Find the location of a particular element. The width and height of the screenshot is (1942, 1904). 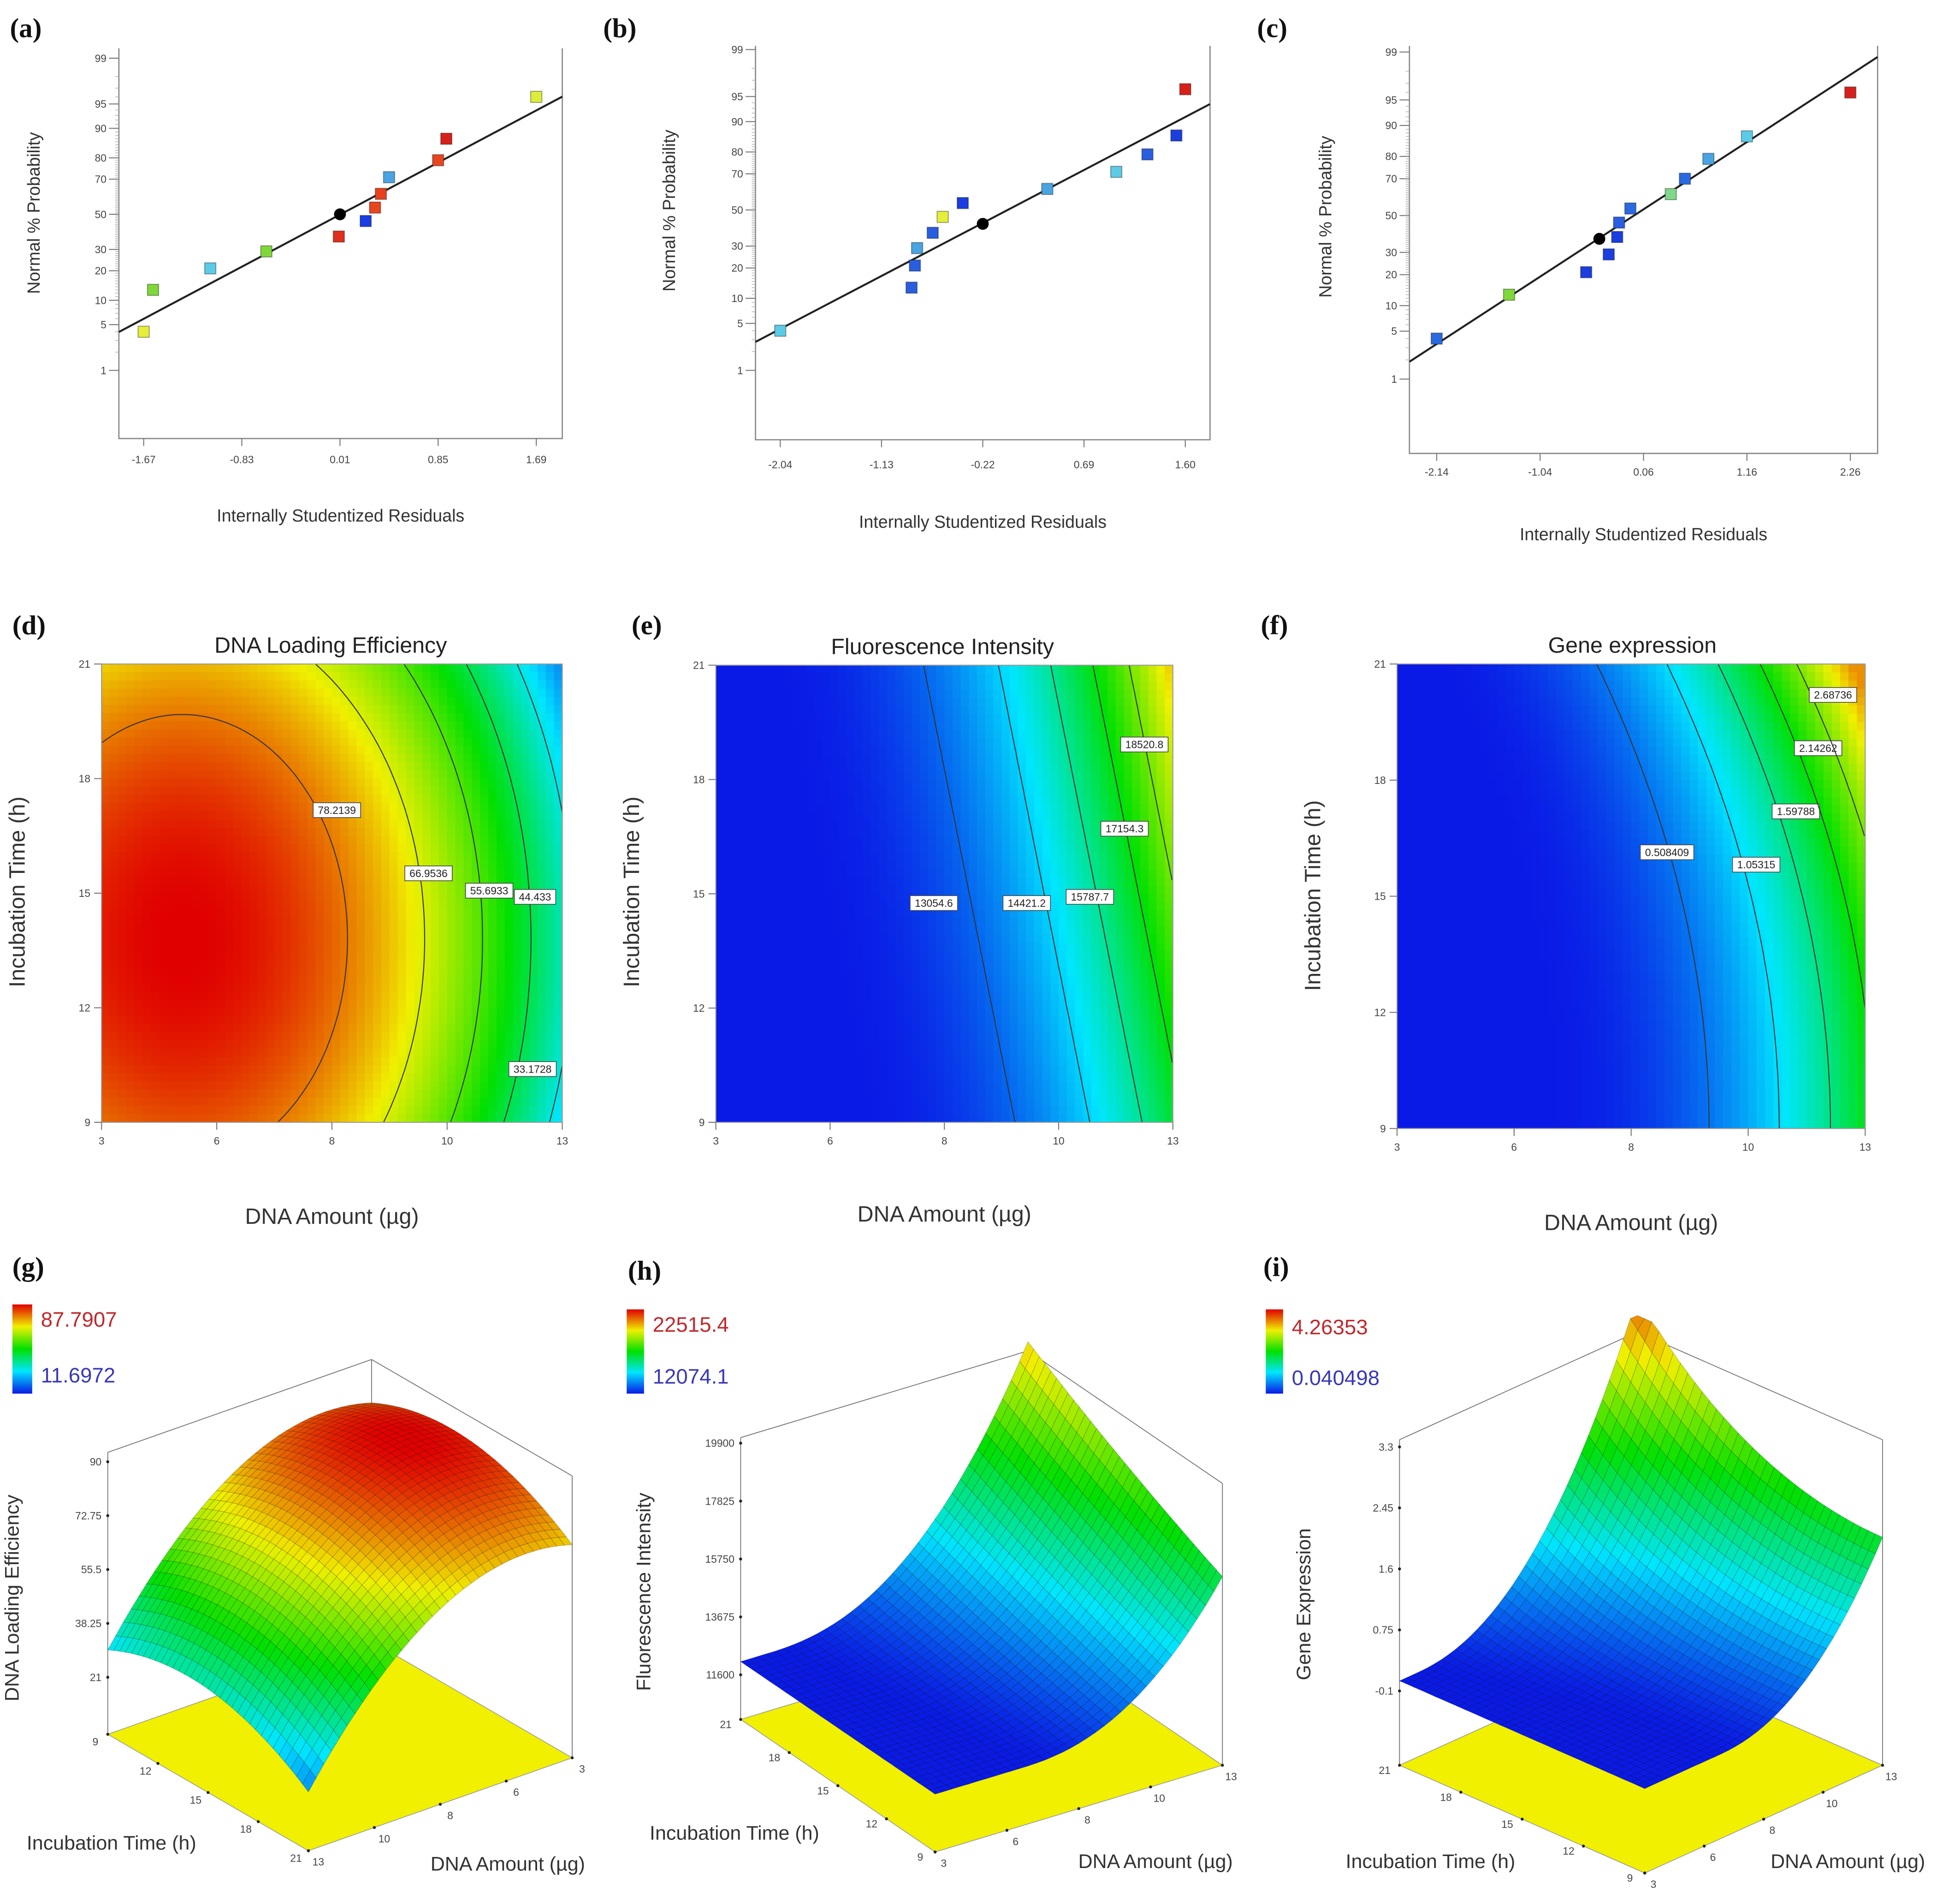

contour-label: 33.1728 is located at coordinates (532, 1069).